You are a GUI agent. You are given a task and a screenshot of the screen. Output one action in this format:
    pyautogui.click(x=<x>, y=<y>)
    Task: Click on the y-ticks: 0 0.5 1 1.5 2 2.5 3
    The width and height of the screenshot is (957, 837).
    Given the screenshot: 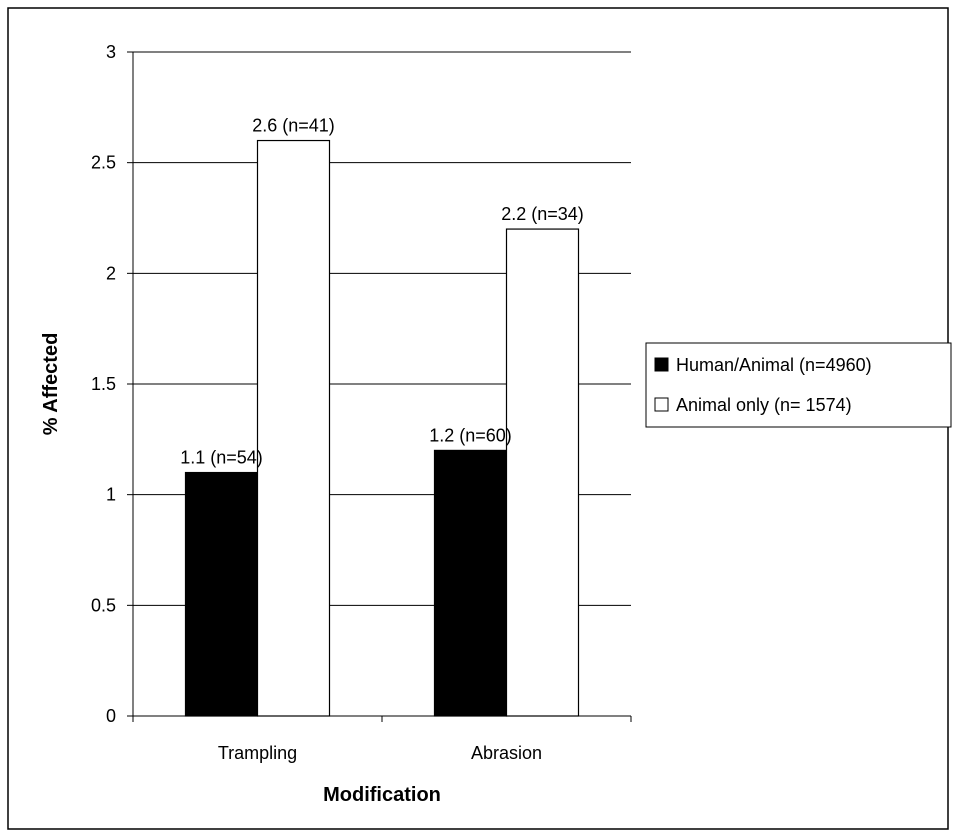 What is the action you would take?
    pyautogui.click(x=112, y=384)
    